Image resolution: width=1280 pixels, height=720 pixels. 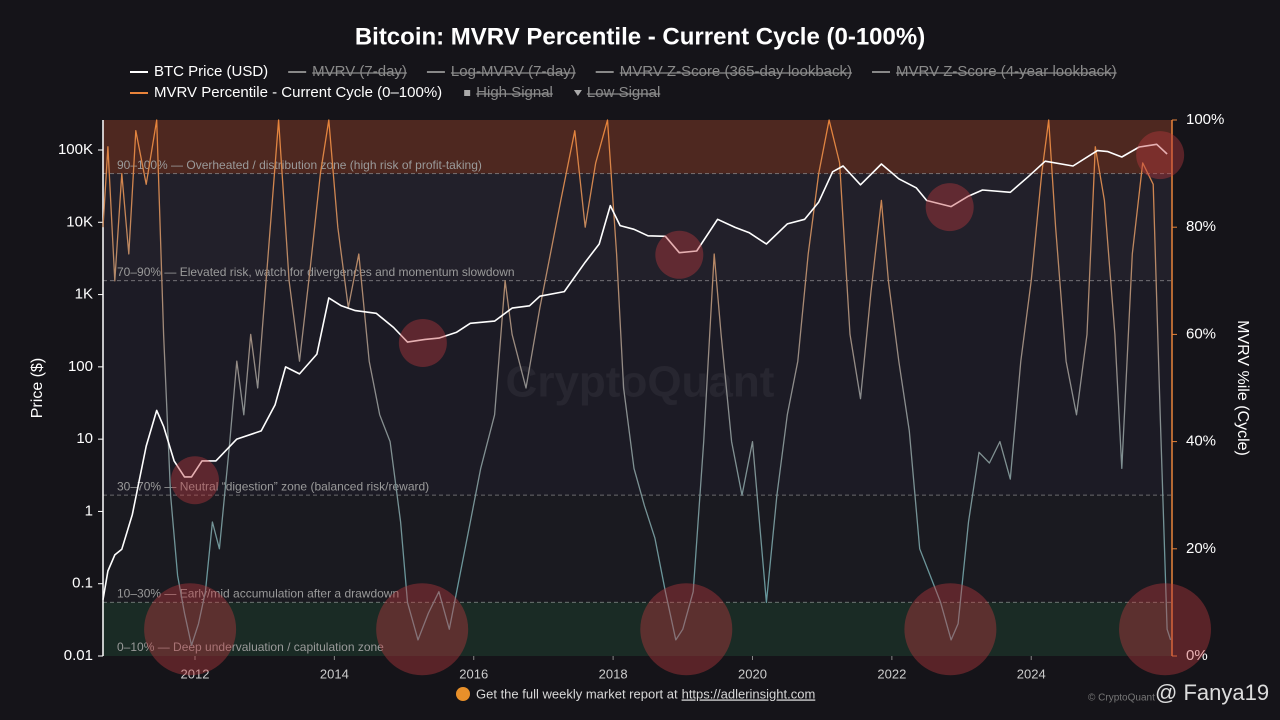 What do you see at coordinates (1201, 333) in the screenshot?
I see `y2-tick-label: 60%` at bounding box center [1201, 333].